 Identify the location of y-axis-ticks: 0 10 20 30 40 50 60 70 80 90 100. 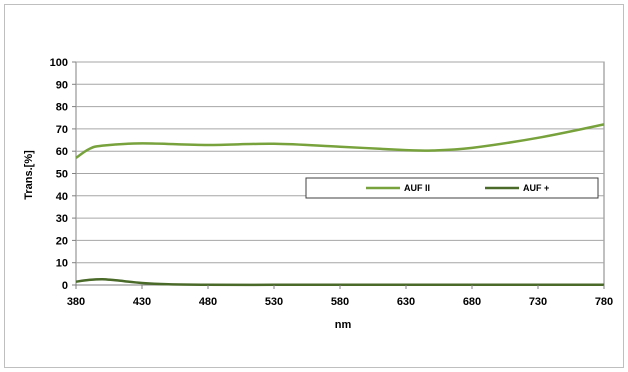
(63, 174).